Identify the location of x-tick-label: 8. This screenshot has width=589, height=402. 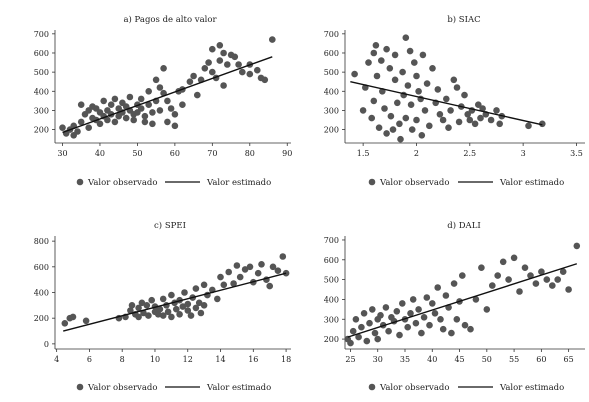
(122, 359).